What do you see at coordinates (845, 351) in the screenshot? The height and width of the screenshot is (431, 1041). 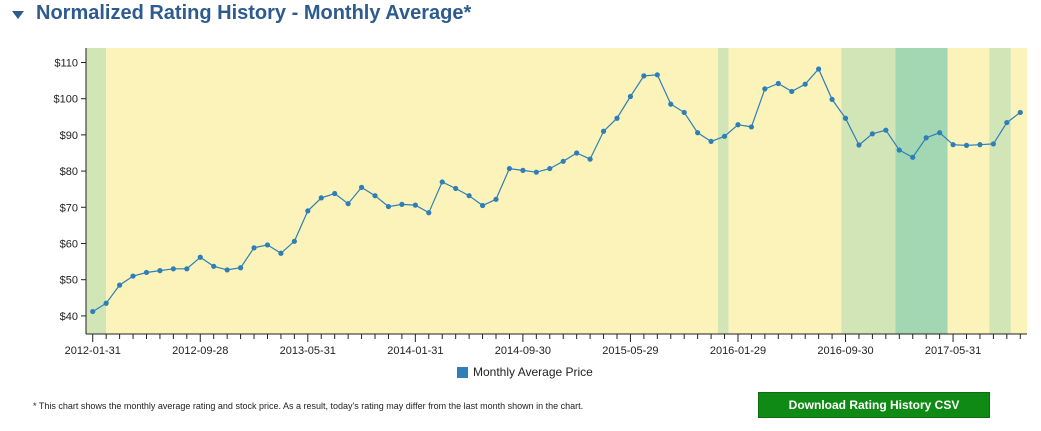 I see `x-tick-label: 2016-09-30` at bounding box center [845, 351].